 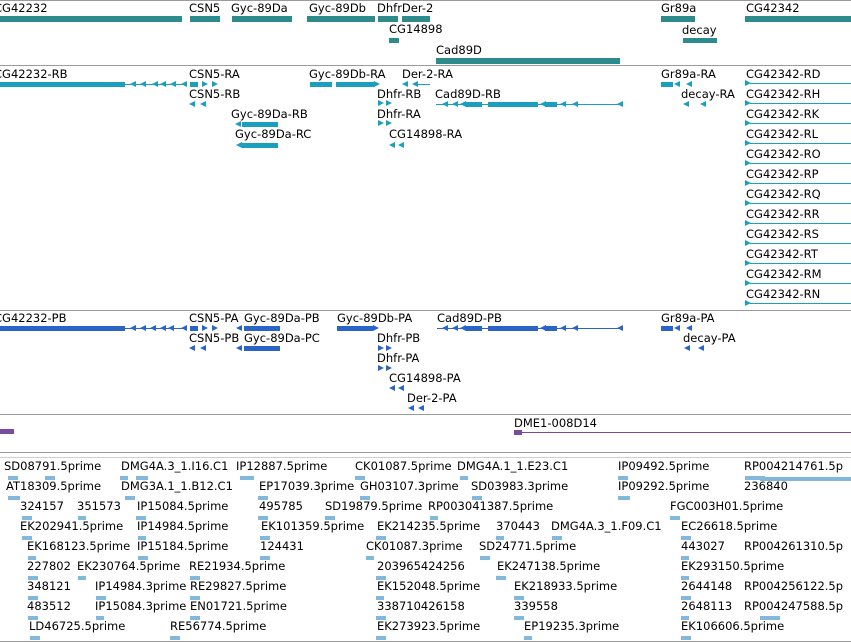 What do you see at coordinates (729, 526) in the screenshot?
I see `est-label: EC26618.5prime` at bounding box center [729, 526].